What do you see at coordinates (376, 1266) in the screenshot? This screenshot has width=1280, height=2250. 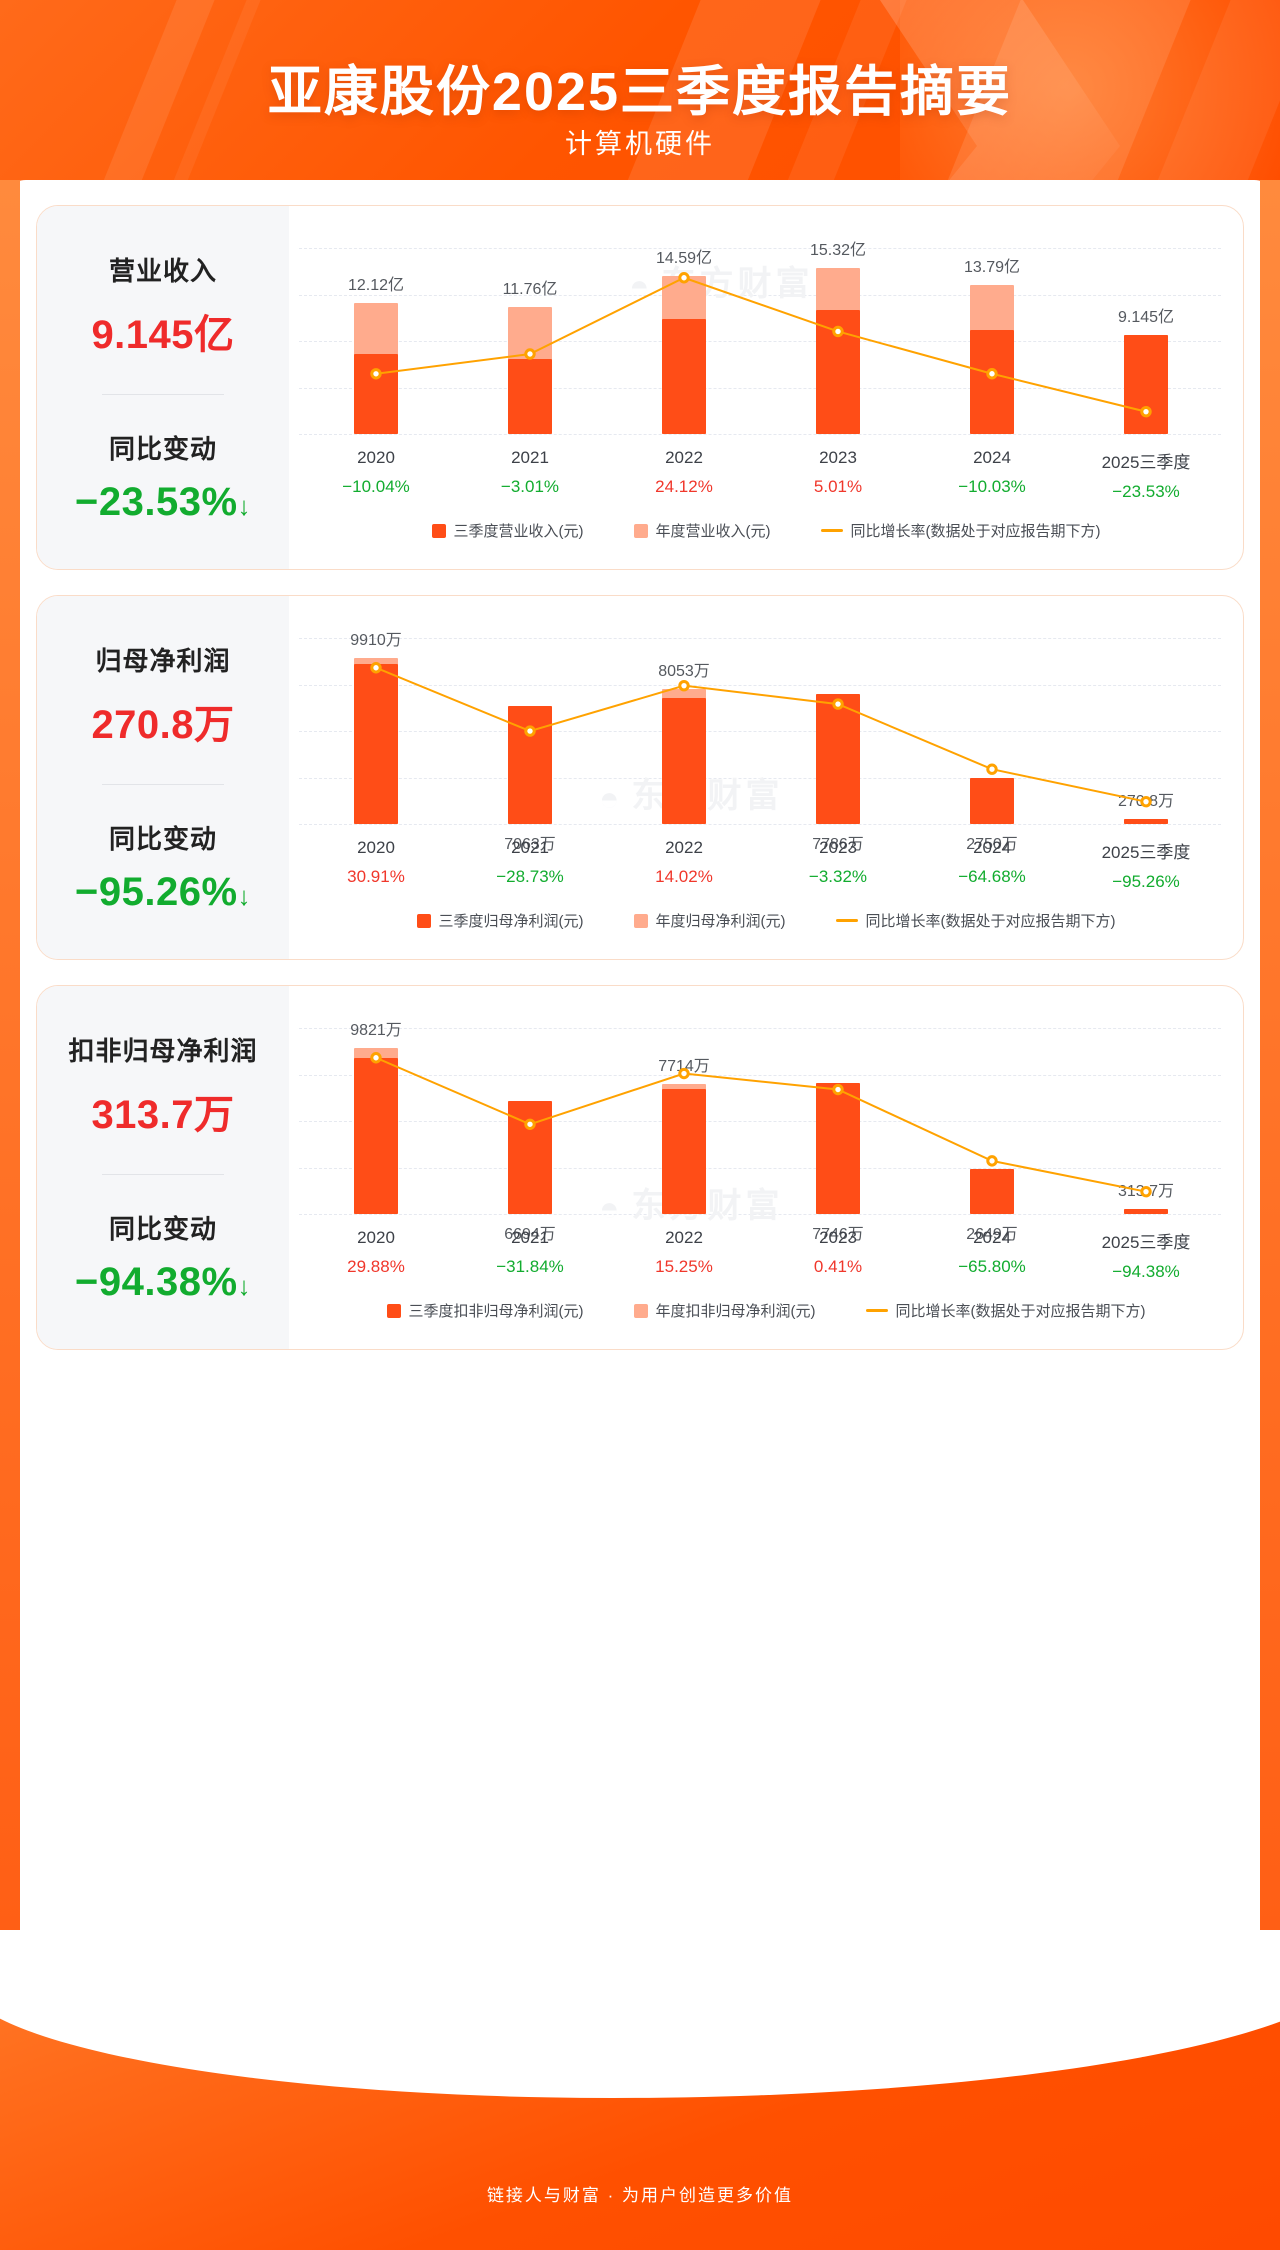 I see `x-tick-growth: 29.88%` at bounding box center [376, 1266].